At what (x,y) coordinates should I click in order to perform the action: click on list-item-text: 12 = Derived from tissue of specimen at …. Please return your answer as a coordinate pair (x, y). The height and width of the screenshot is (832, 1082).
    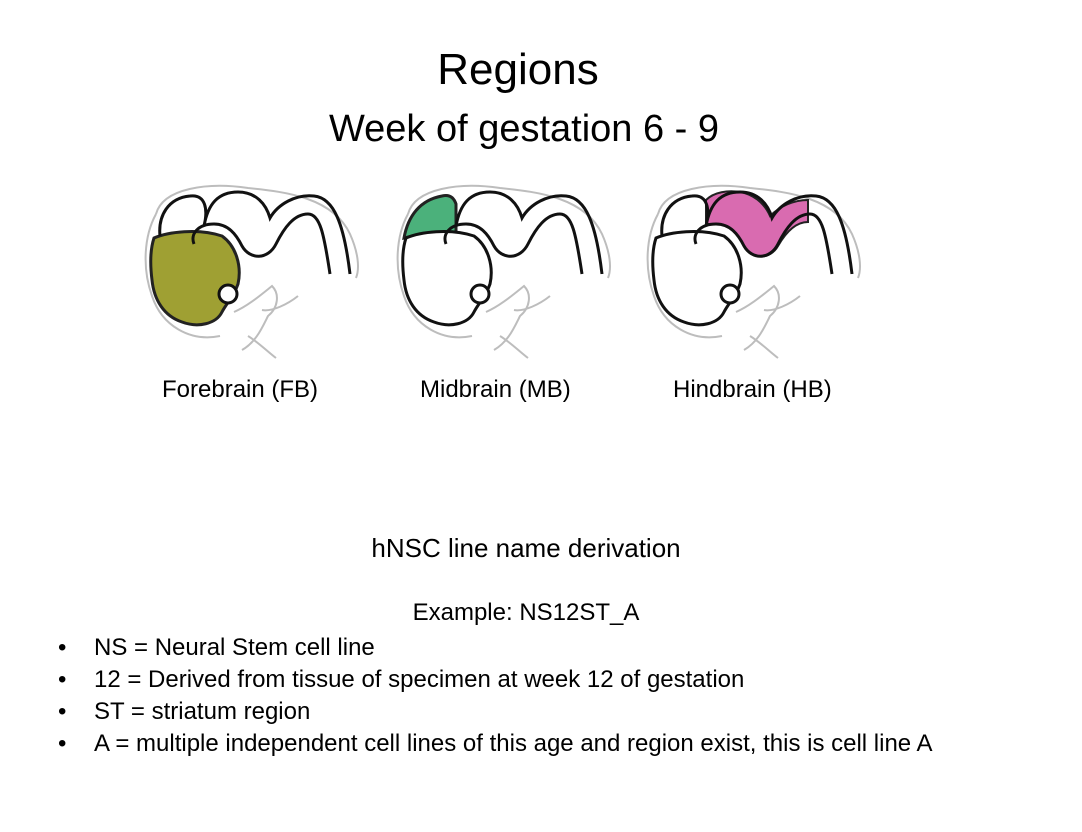
    Looking at the image, I should click on (419, 679).